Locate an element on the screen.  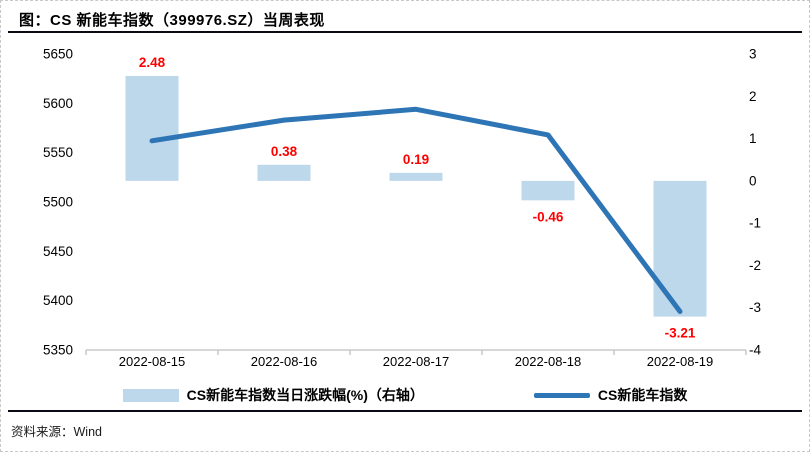
bar-value-label: 2.48 is located at coordinates (152, 62).